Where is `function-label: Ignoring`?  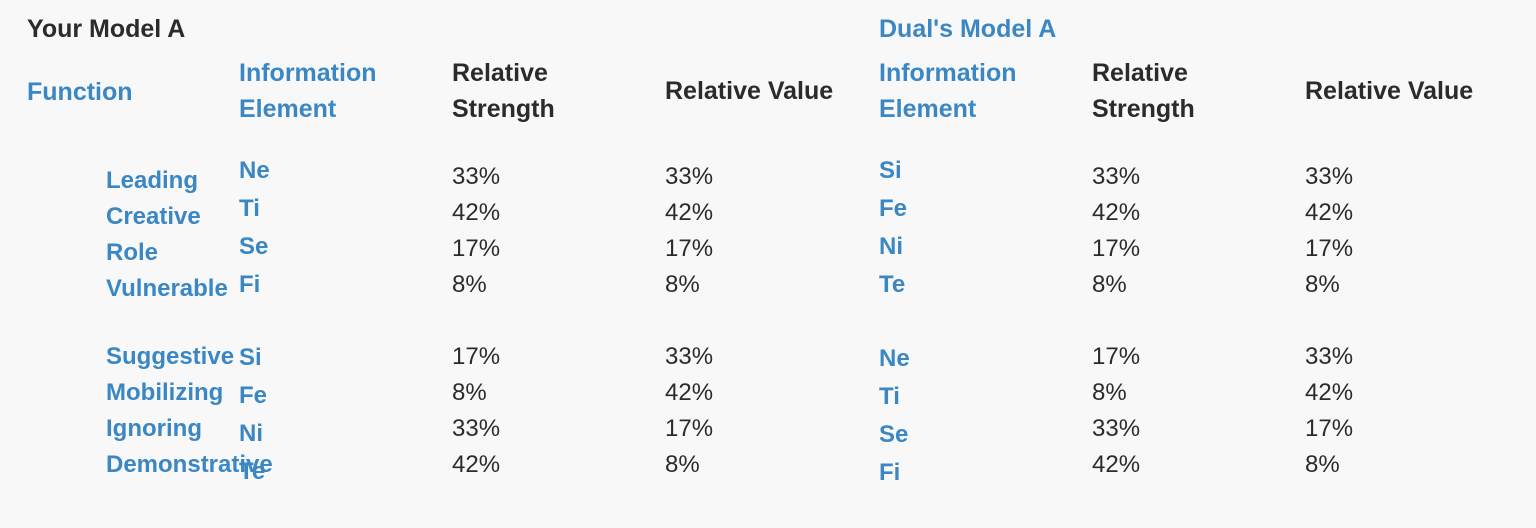
function-label: Ignoring is located at coordinates (154, 428).